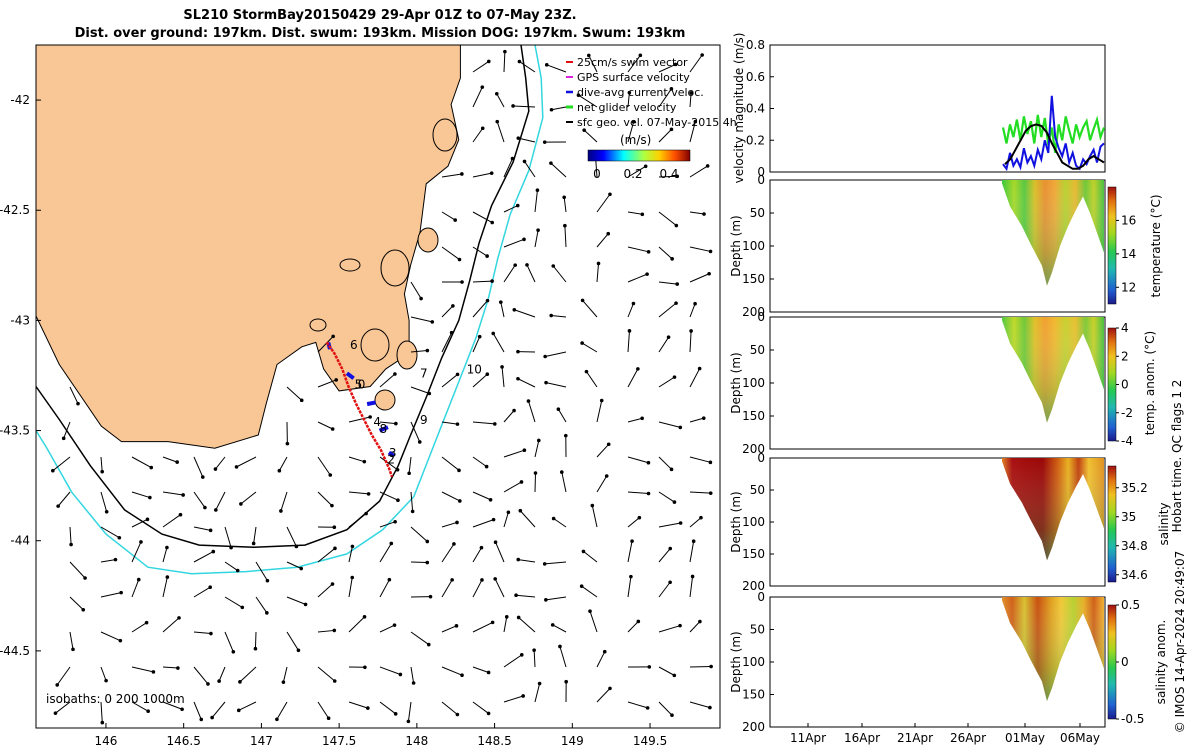 This screenshot has width=1200, height=750. What do you see at coordinates (633, 77) in the screenshot?
I see `legend-gps: GPS surface velocity` at bounding box center [633, 77].